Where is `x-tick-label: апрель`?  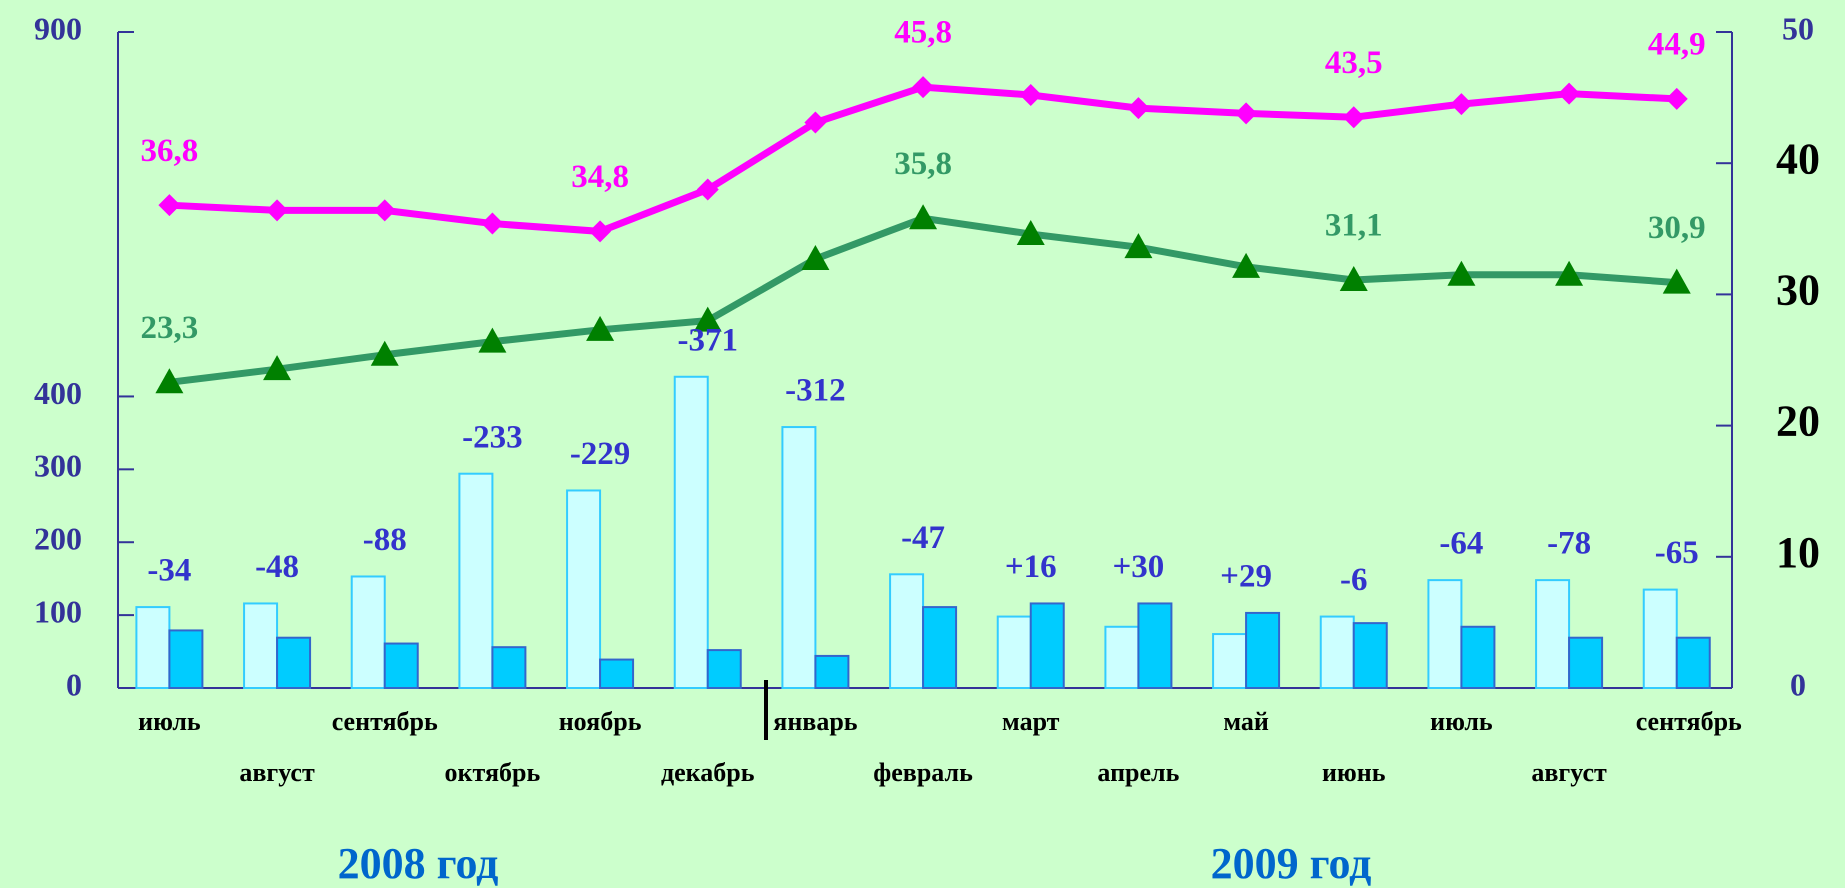
x-tick-label: апрель is located at coordinates (1138, 772).